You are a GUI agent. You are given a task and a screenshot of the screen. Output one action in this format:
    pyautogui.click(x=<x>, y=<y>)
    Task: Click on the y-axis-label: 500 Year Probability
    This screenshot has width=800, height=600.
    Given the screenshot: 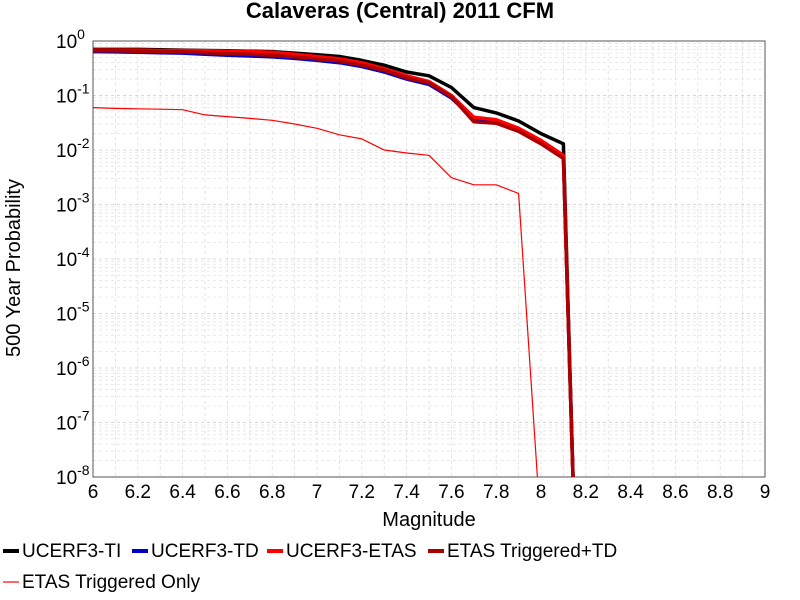 What is the action you would take?
    pyautogui.click(x=14, y=268)
    